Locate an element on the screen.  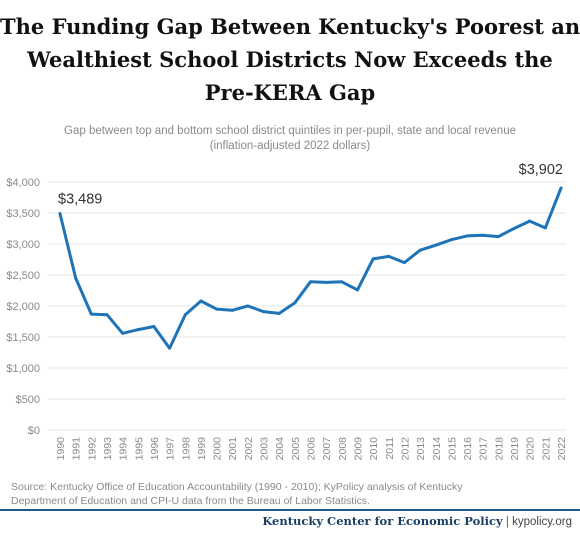
x-tick-label: 2010 is located at coordinates (374, 449).